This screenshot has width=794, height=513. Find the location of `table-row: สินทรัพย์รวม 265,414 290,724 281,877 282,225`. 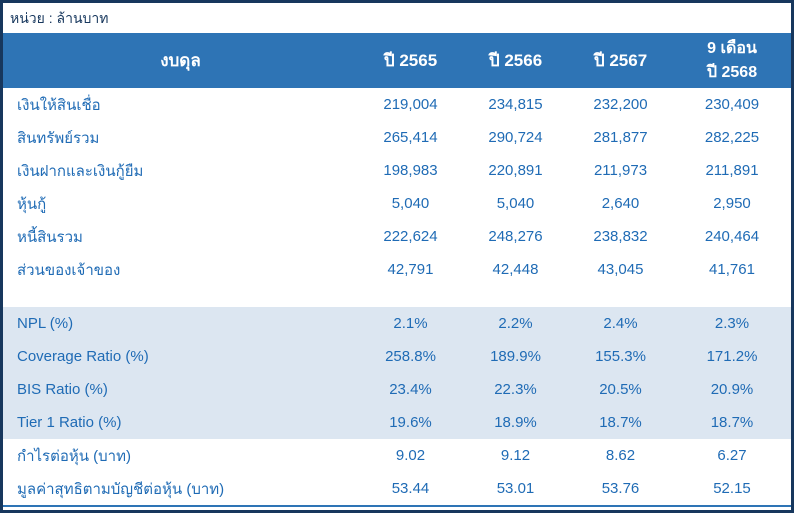

table-row: สินทรัพย์รวม 265,414 290,724 281,877 282,225 is located at coordinates (397, 137).